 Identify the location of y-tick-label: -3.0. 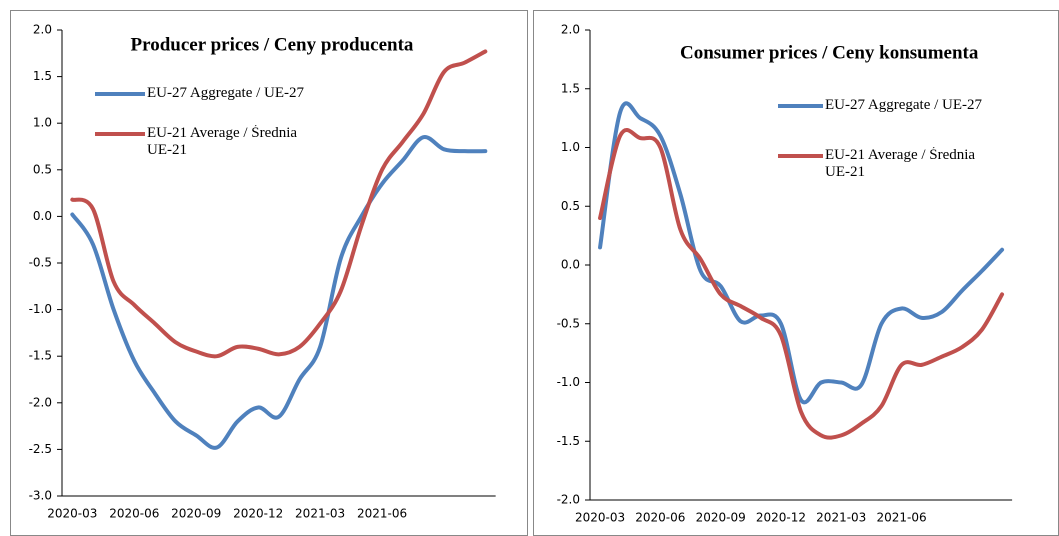
(40, 496).